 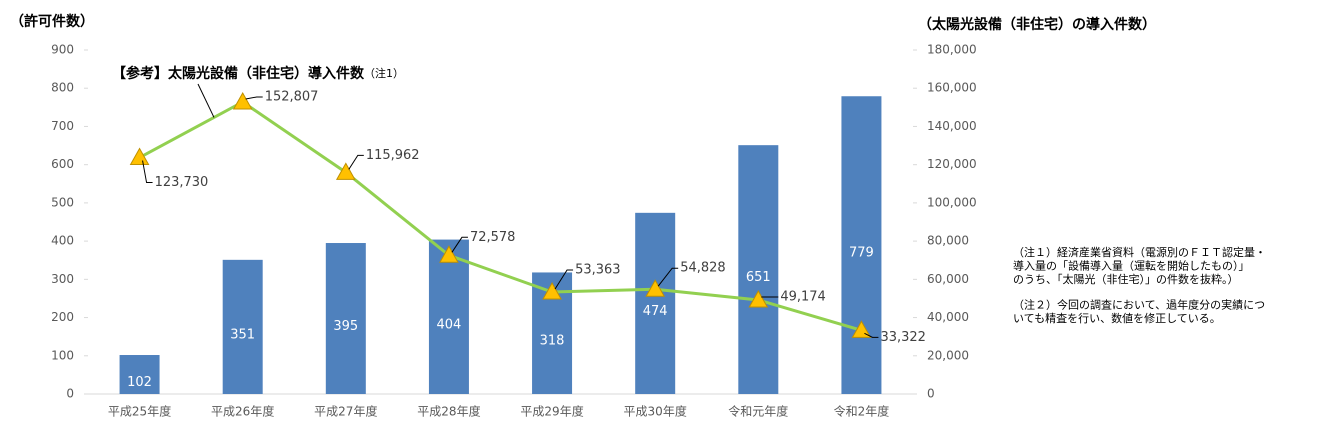 What do you see at coordinates (62, 164) in the screenshot?
I see `y-tick-label: 600` at bounding box center [62, 164].